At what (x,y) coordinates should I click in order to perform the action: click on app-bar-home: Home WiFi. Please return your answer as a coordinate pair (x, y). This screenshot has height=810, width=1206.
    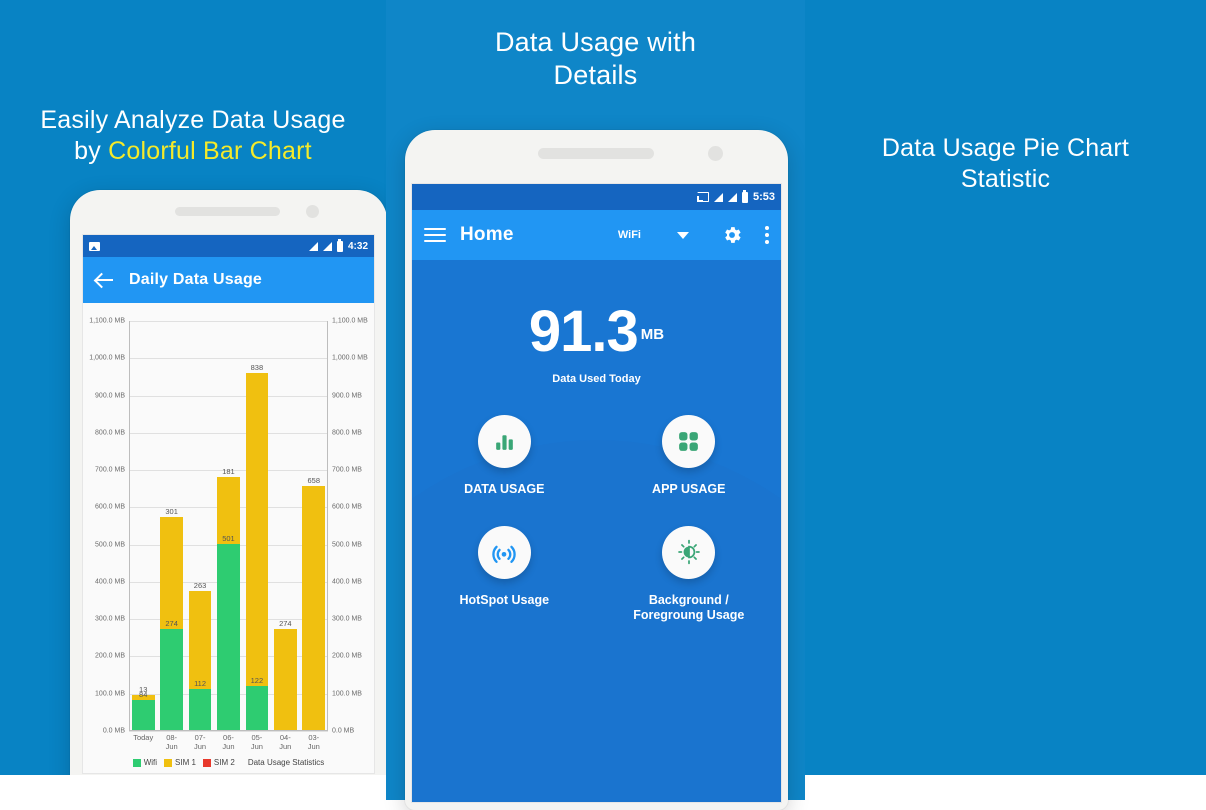
    Looking at the image, I should click on (596, 235).